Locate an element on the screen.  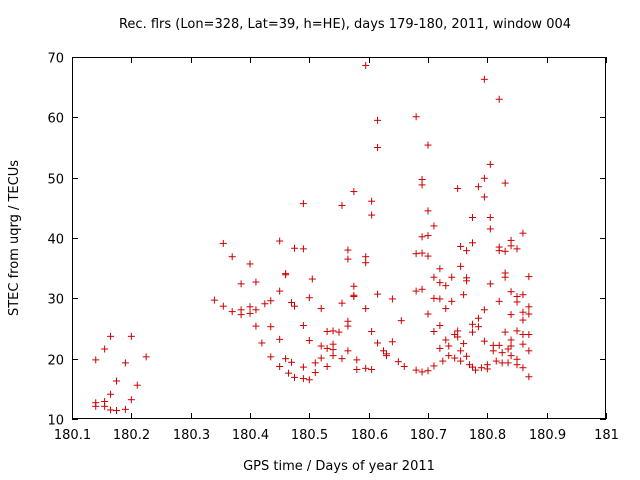
y-tick-label: 40 is located at coordinates (55, 240).